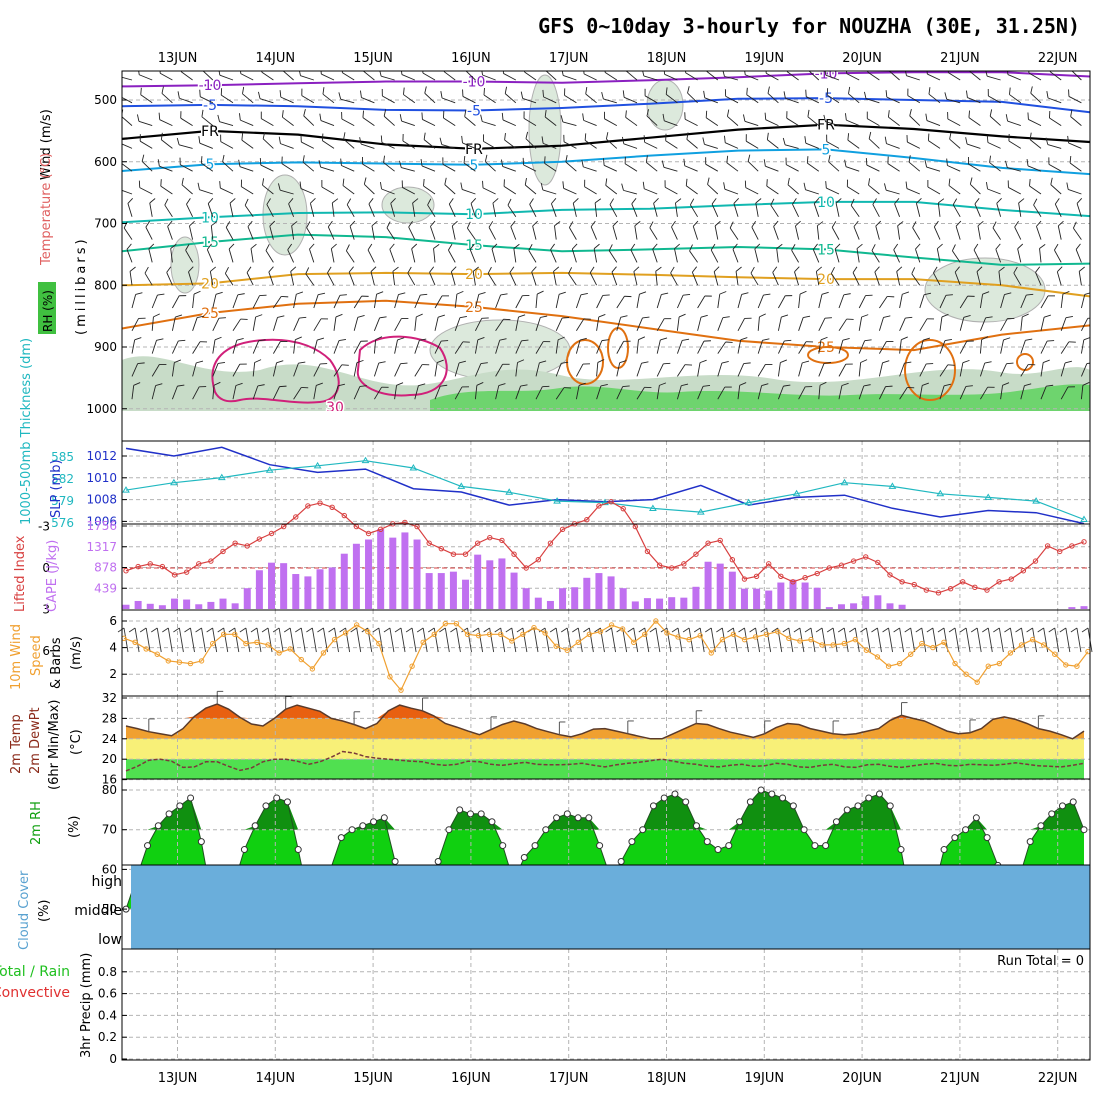 This screenshot has height=1100, width=1100. Describe the element at coordinates (46, 209) in the screenshot. I see `upper-temp-label: Temperature (°C)` at that location.